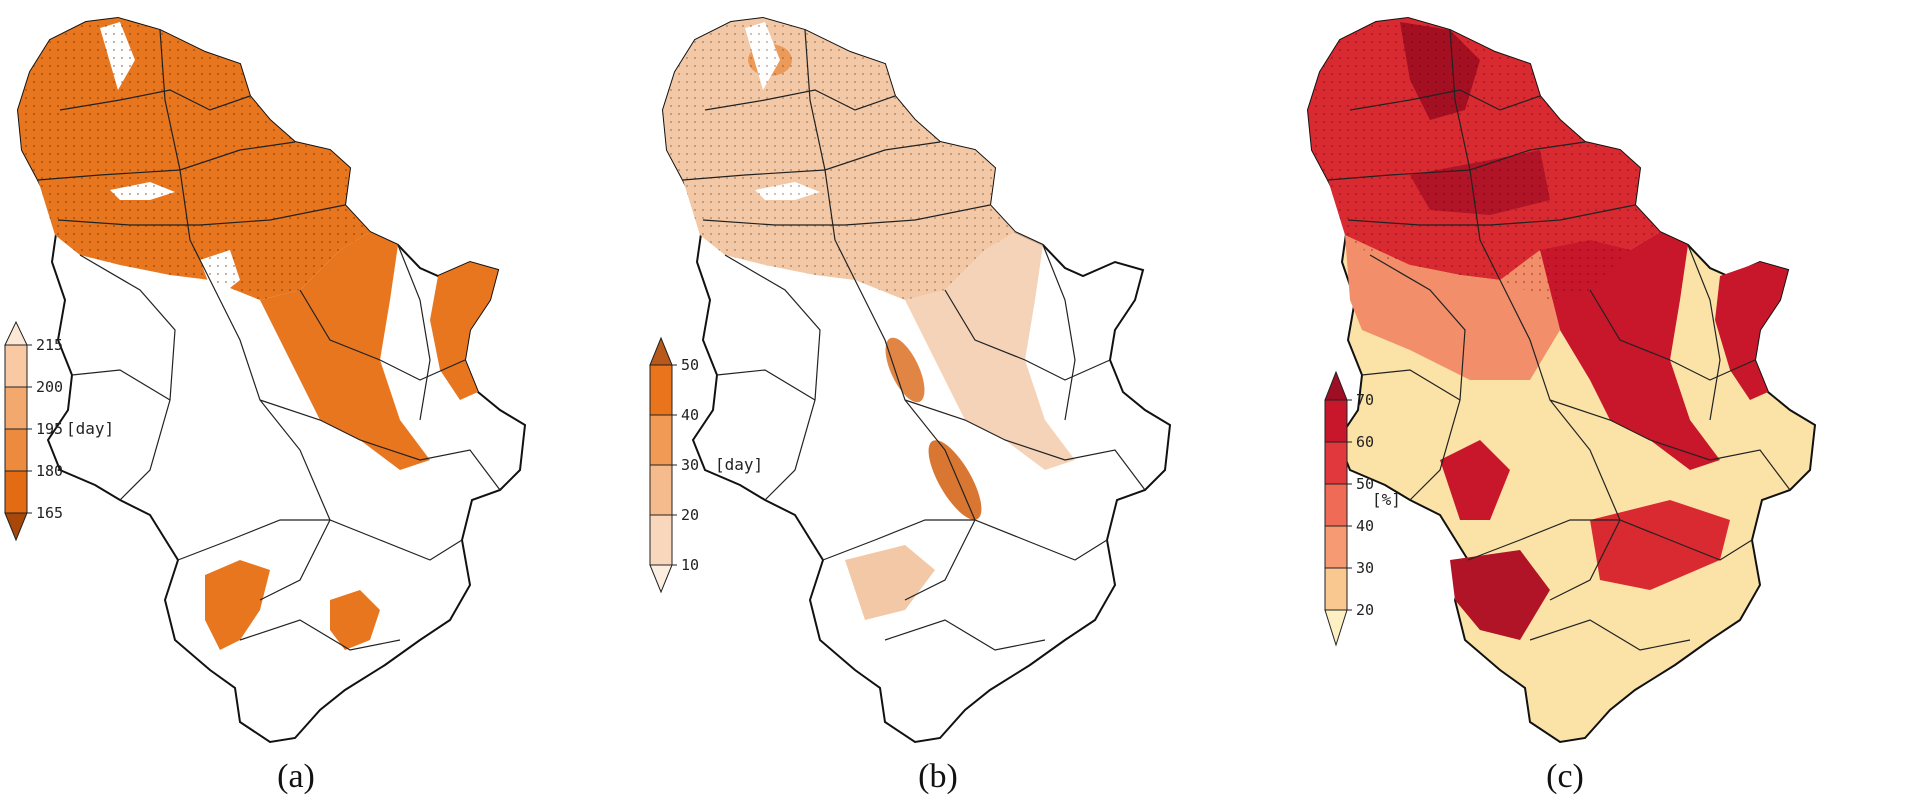  What do you see at coordinates (49, 513) in the screenshot?
I see `cb-a-tick-4: 165` at bounding box center [49, 513].